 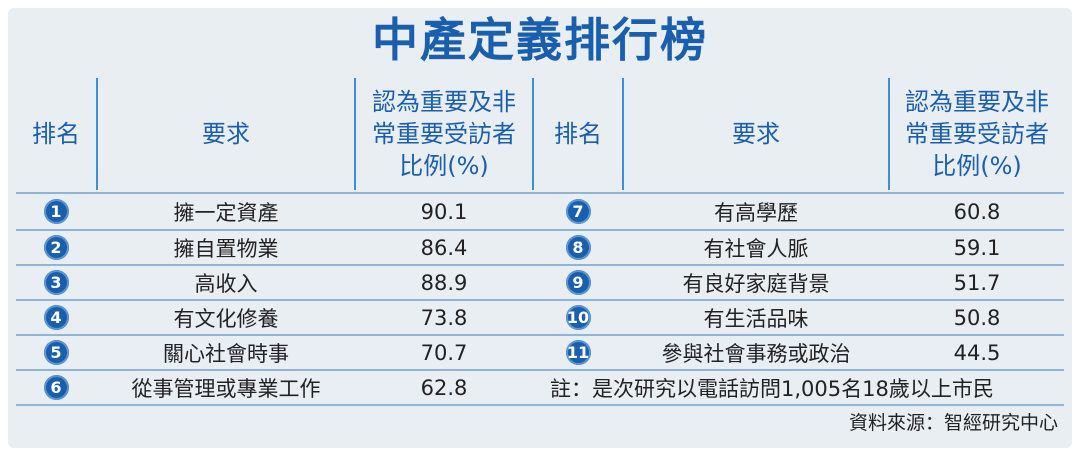 What do you see at coordinates (756, 283) in the screenshot?
I see `requirement-cell: 有良好家庭背景` at bounding box center [756, 283].